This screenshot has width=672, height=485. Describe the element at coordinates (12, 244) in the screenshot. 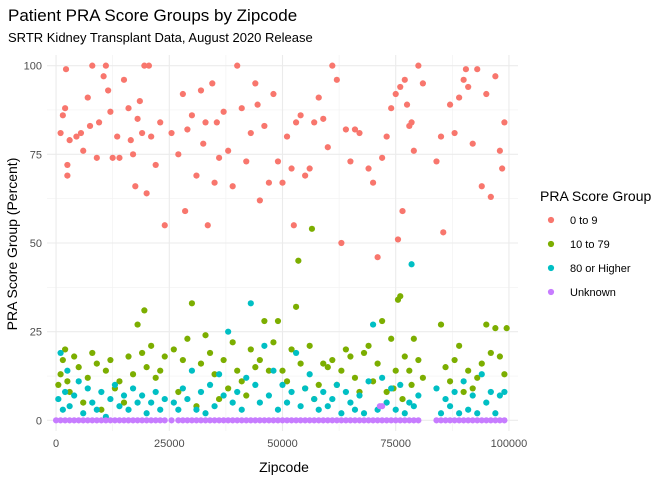

I see `y-axis-label: PRA Score Group (Percent)` at that location.